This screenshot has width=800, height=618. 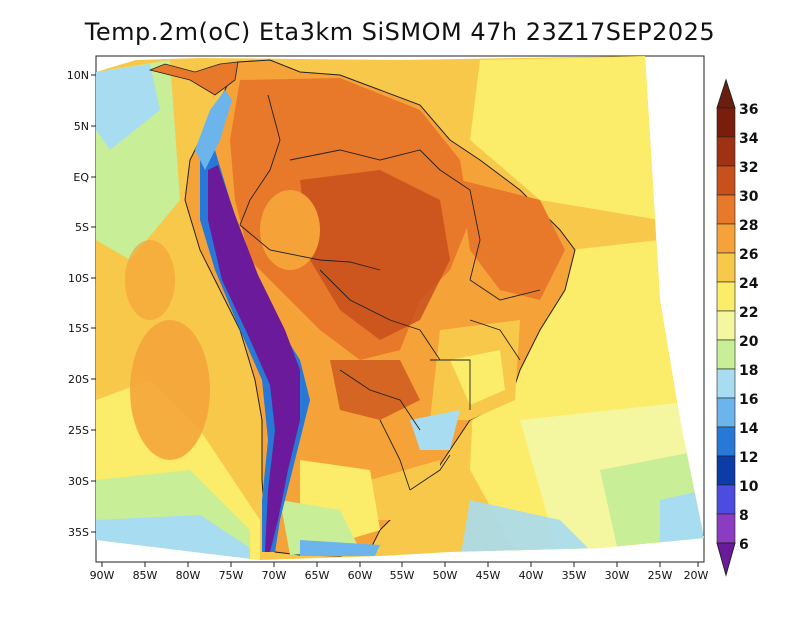 I want to click on colorbar-label-10: 10, so click(x=749, y=487).